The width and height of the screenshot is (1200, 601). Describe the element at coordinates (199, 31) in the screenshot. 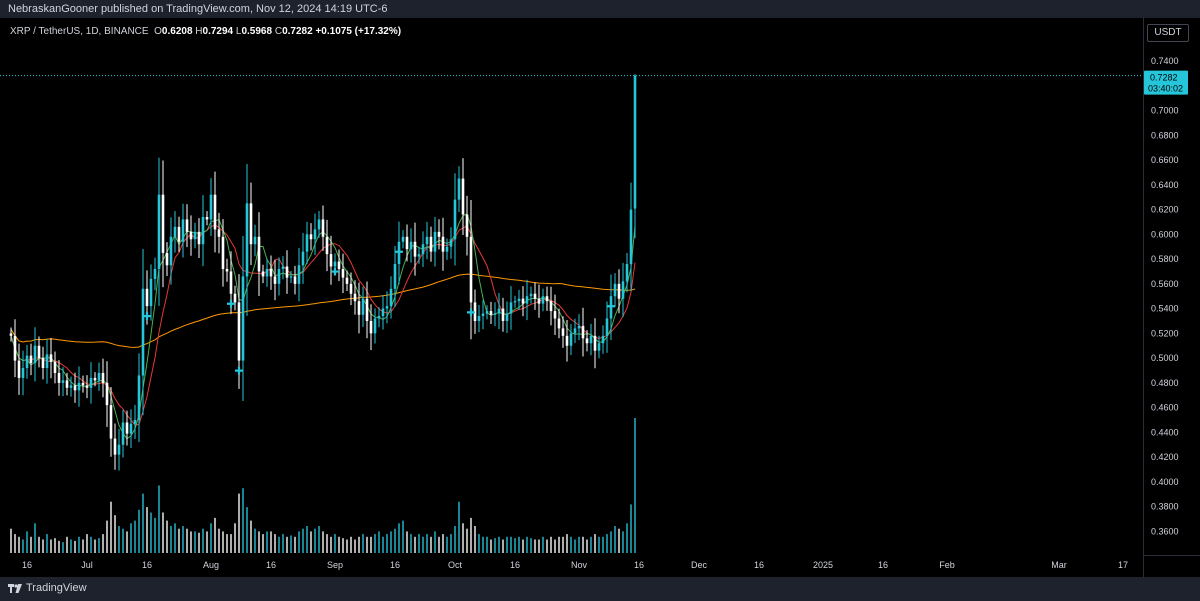

I see `legend-high-label: H` at that location.